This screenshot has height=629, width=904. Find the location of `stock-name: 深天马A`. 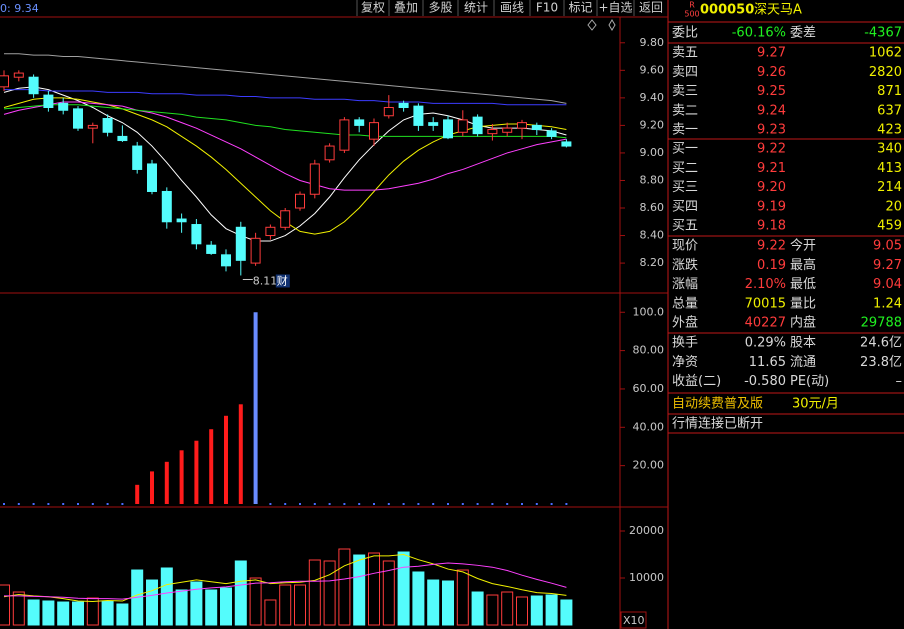

stock-name: 深天马A is located at coordinates (778, 10).